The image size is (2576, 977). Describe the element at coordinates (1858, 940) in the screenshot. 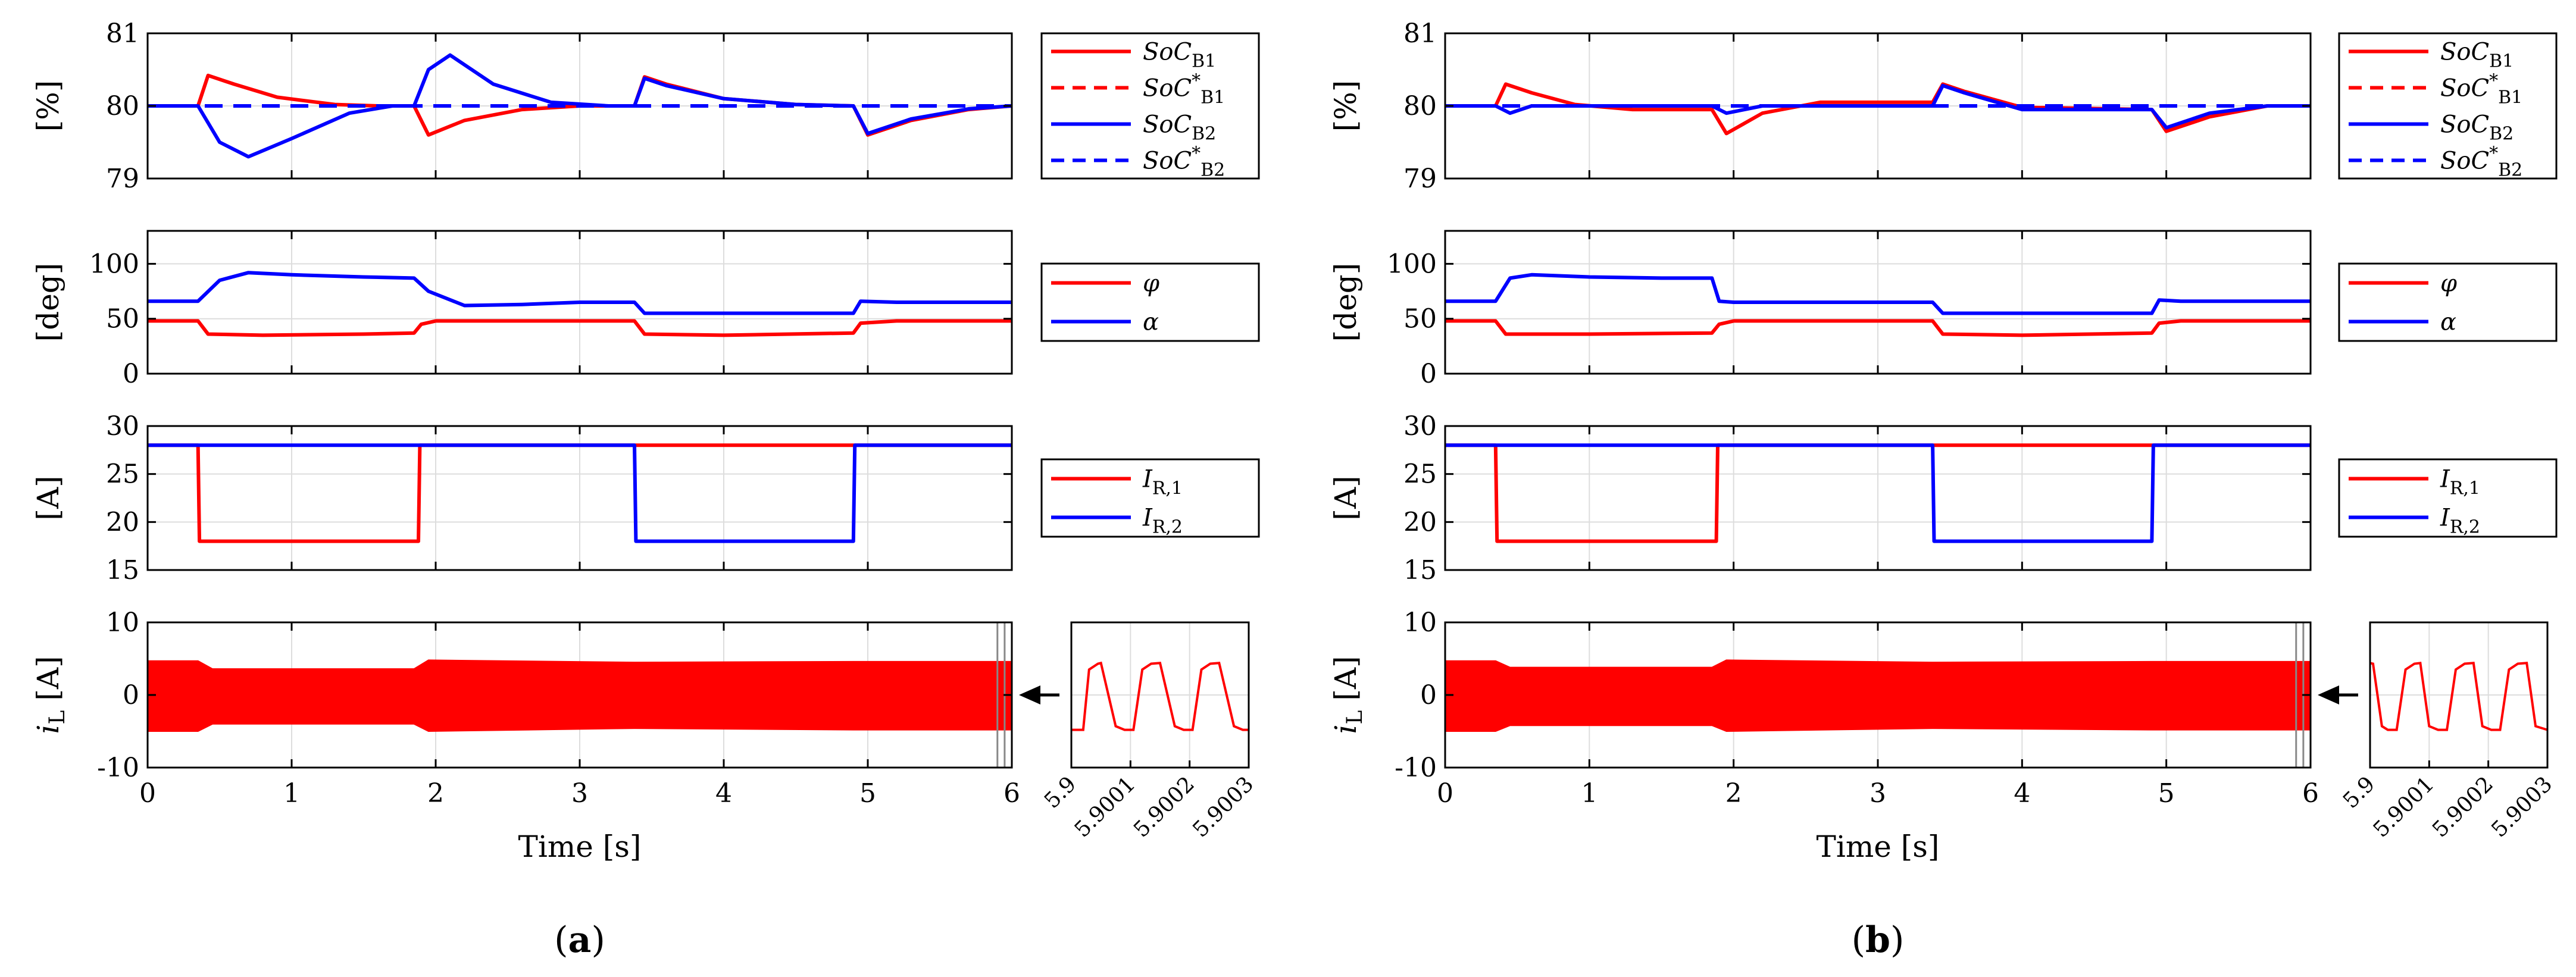

I see `caption-paren: (` at that location.